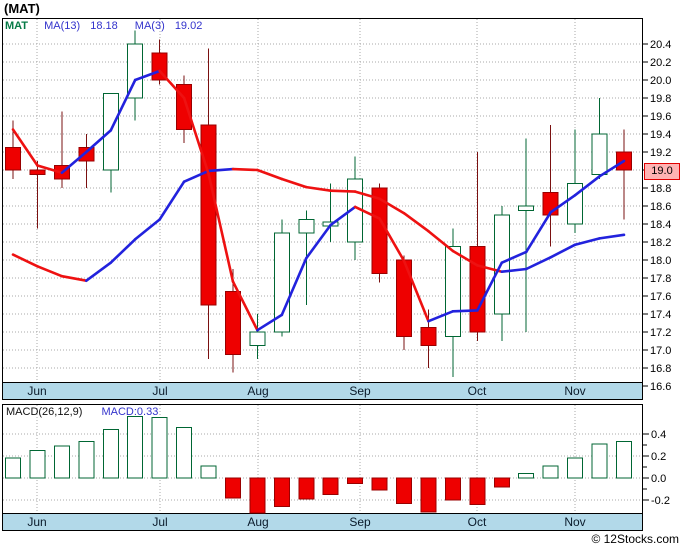 This screenshot has height=546, width=680. What do you see at coordinates (660, 315) in the screenshot?
I see `price-tick-label: 17.4` at bounding box center [660, 315].